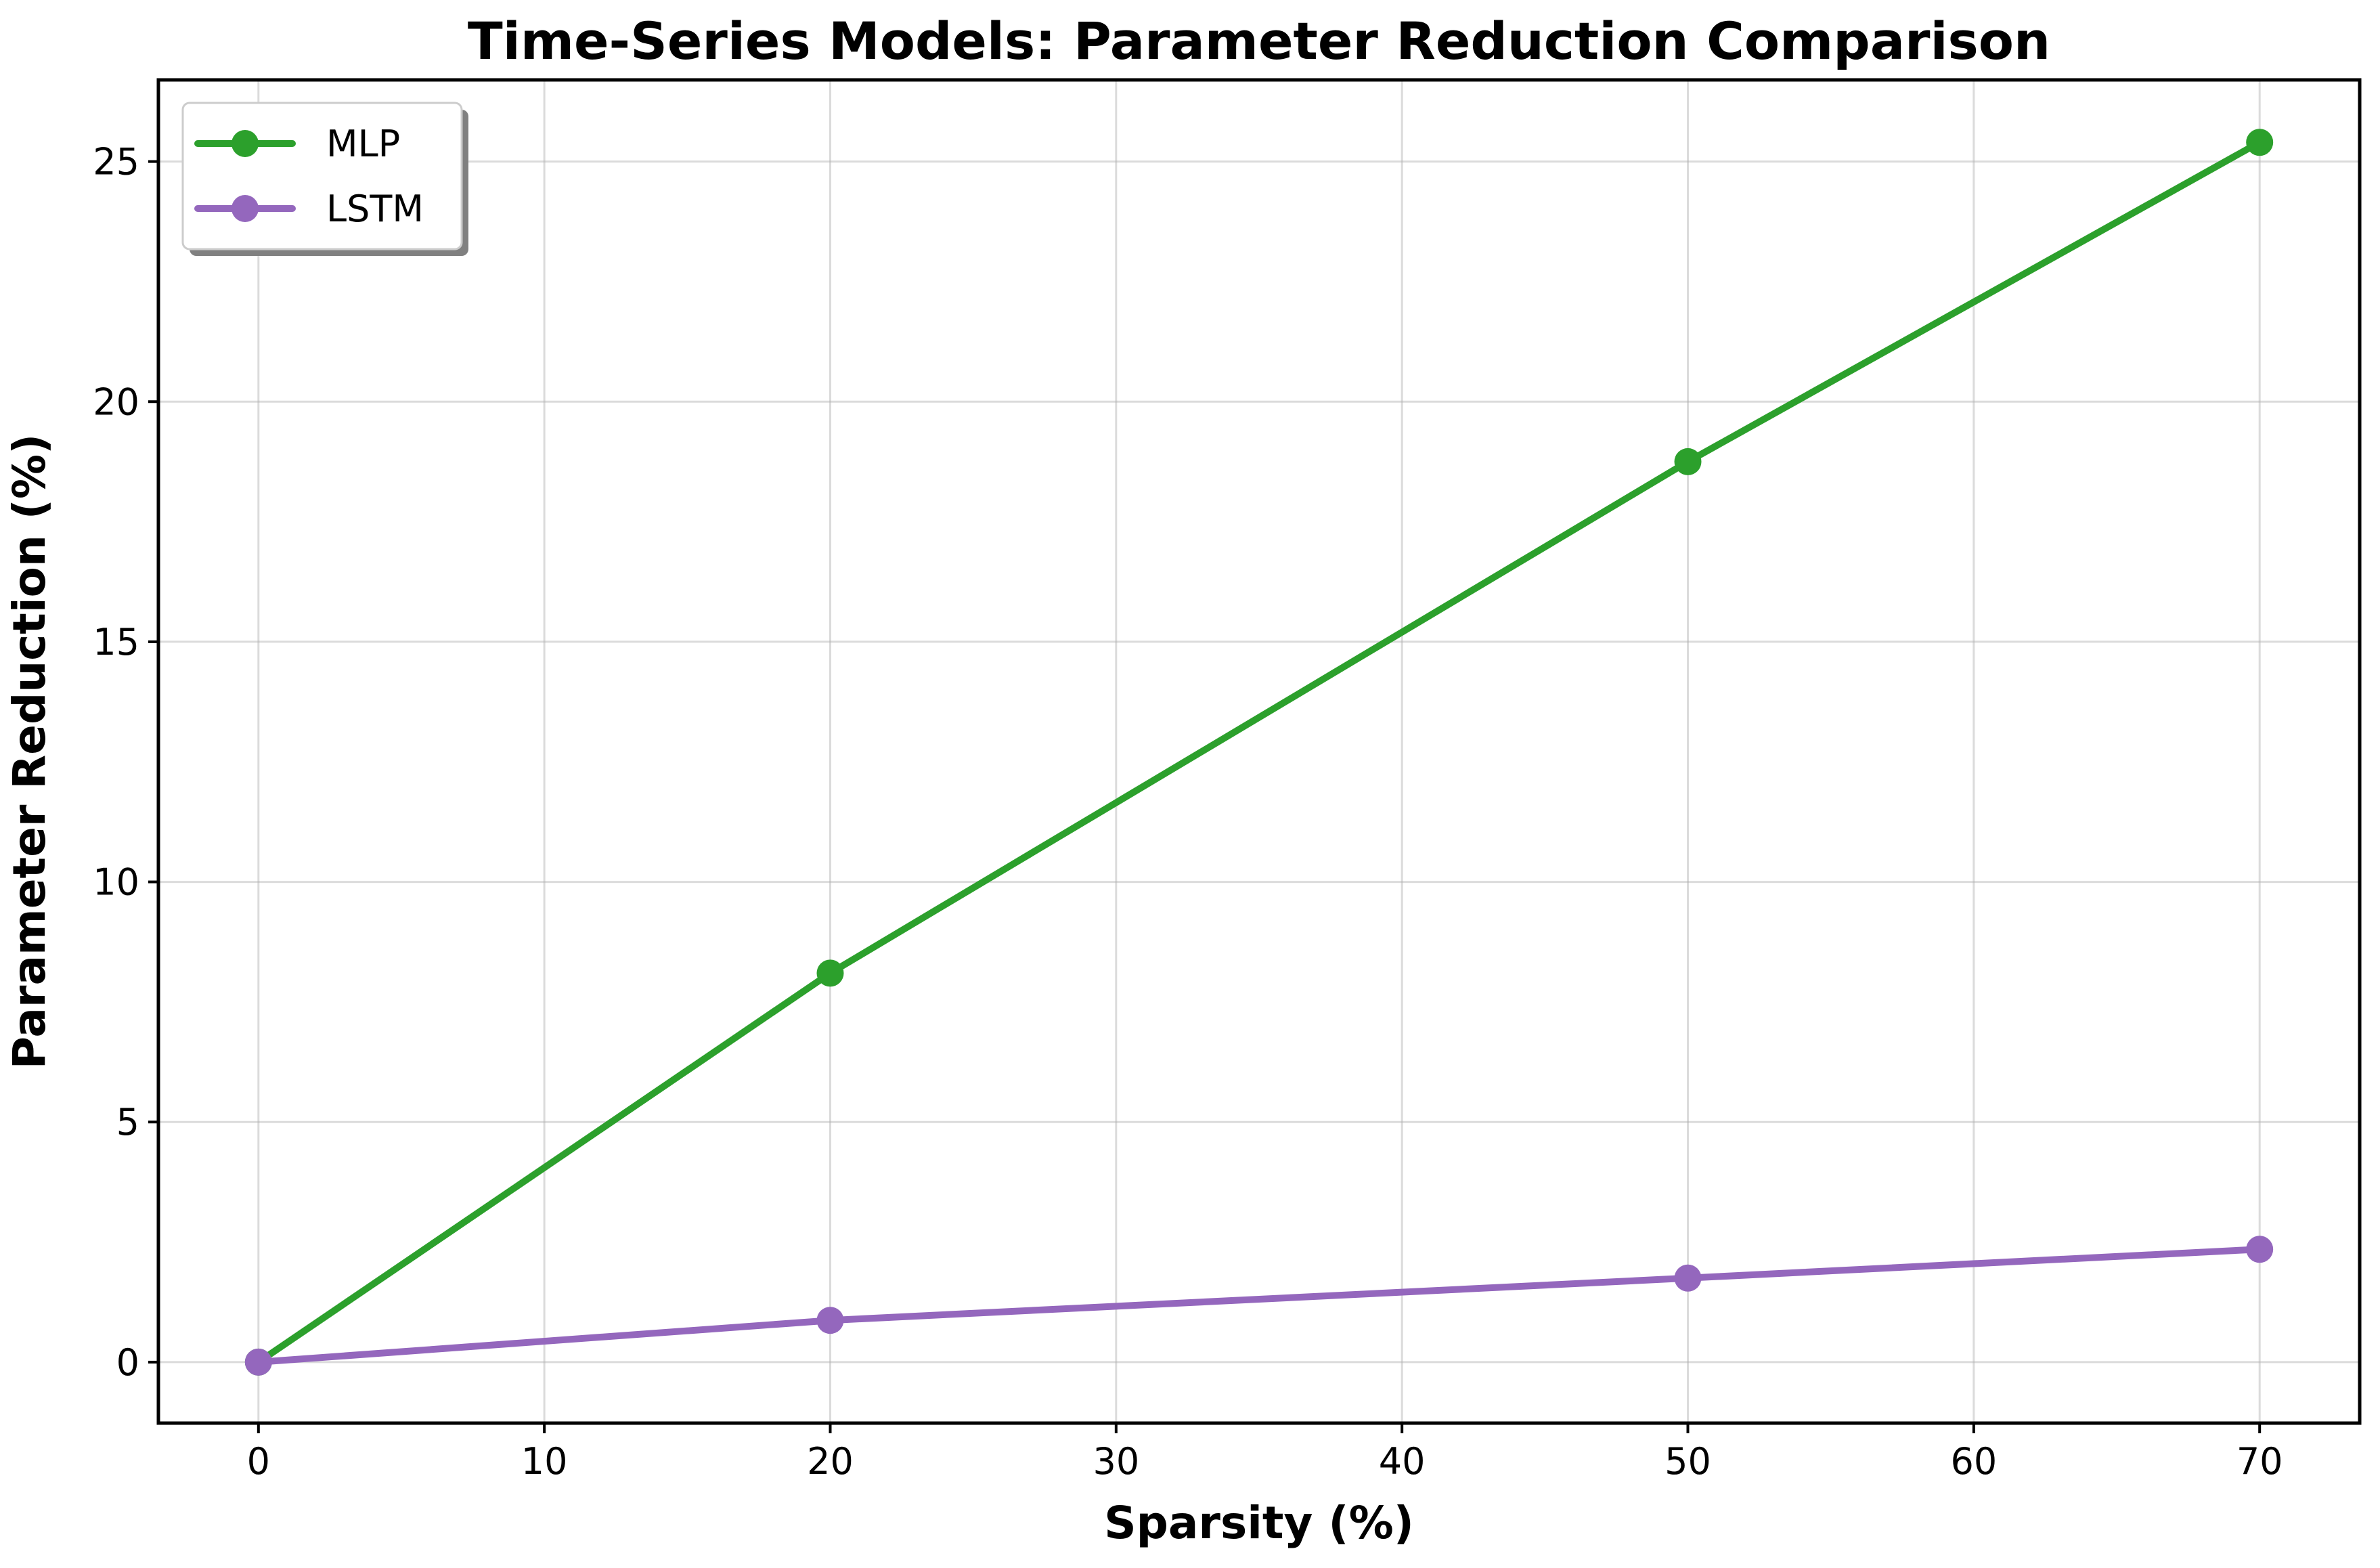 The height and width of the screenshot is (1568, 2380). Describe the element at coordinates (116, 401) in the screenshot. I see `y-tick-label: 20` at that location.